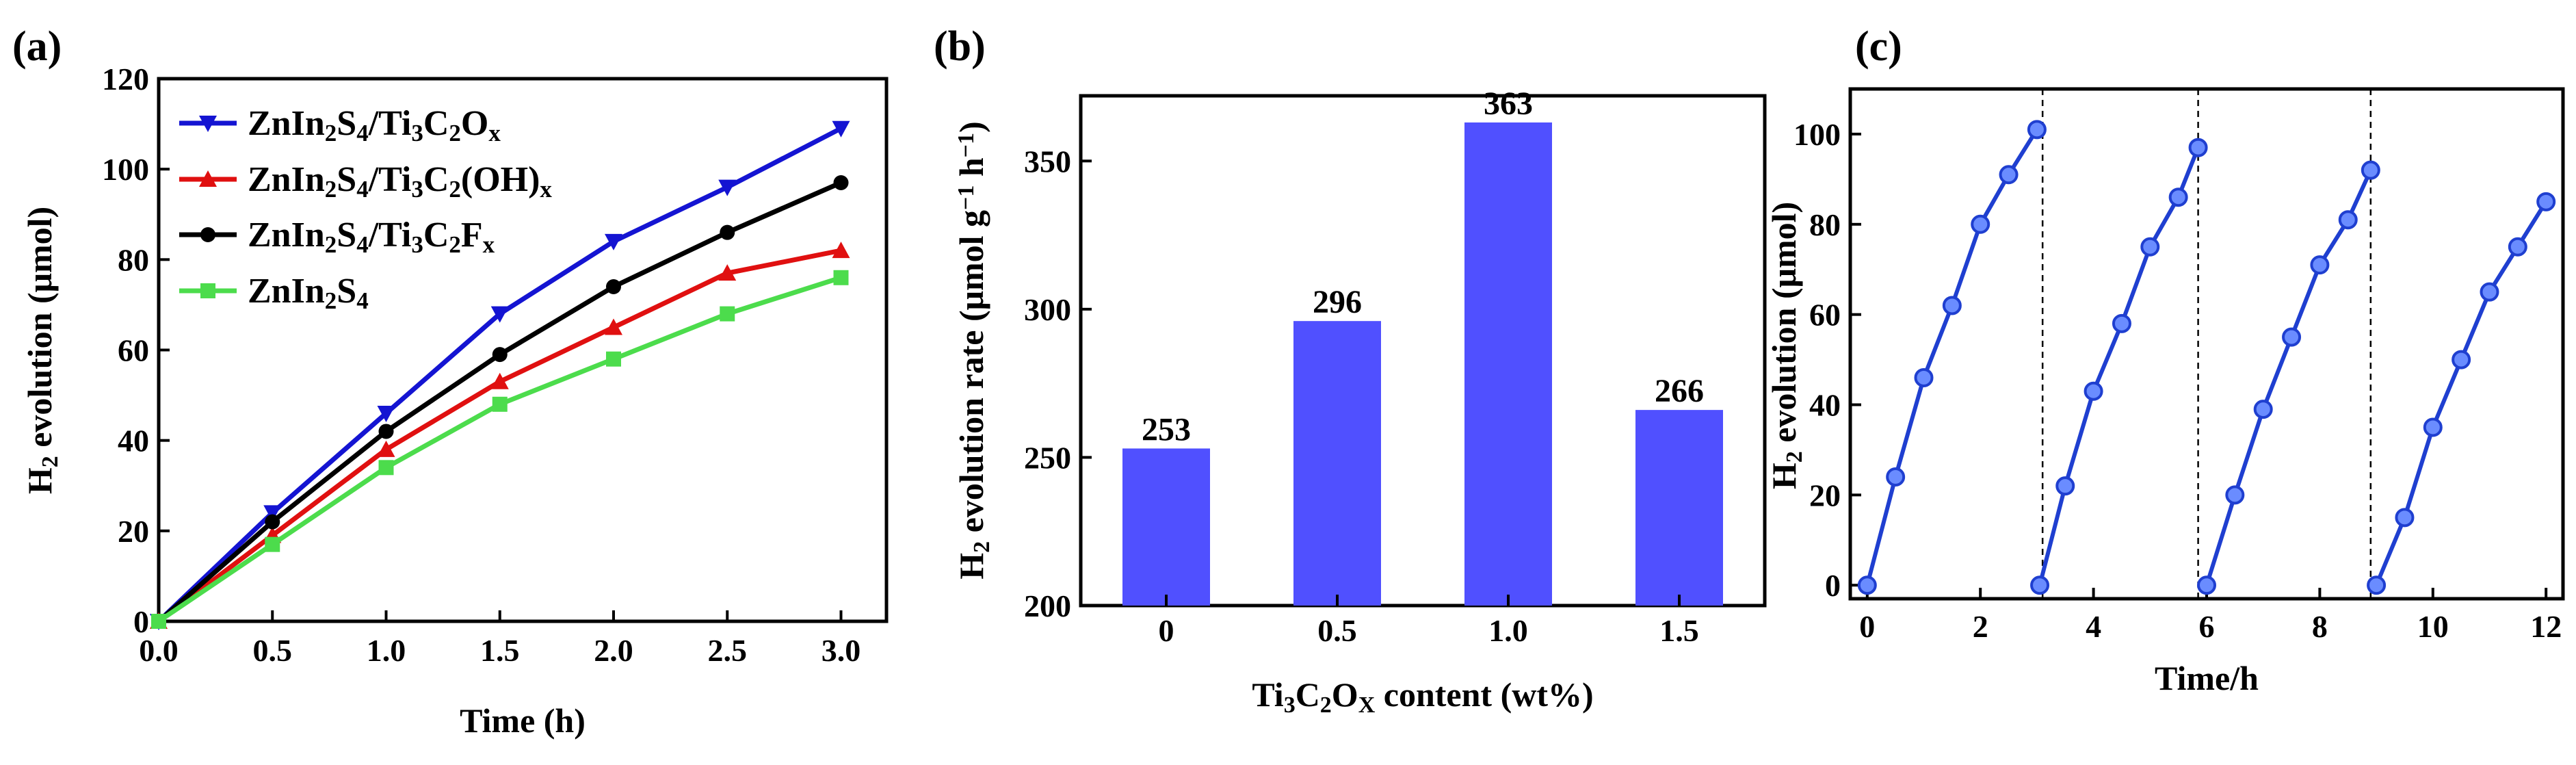 This screenshot has width=2576, height=765. What do you see at coordinates (1508, 104) in the screenshot?
I see `panel-b-bar-value-label: 363` at bounding box center [1508, 104].